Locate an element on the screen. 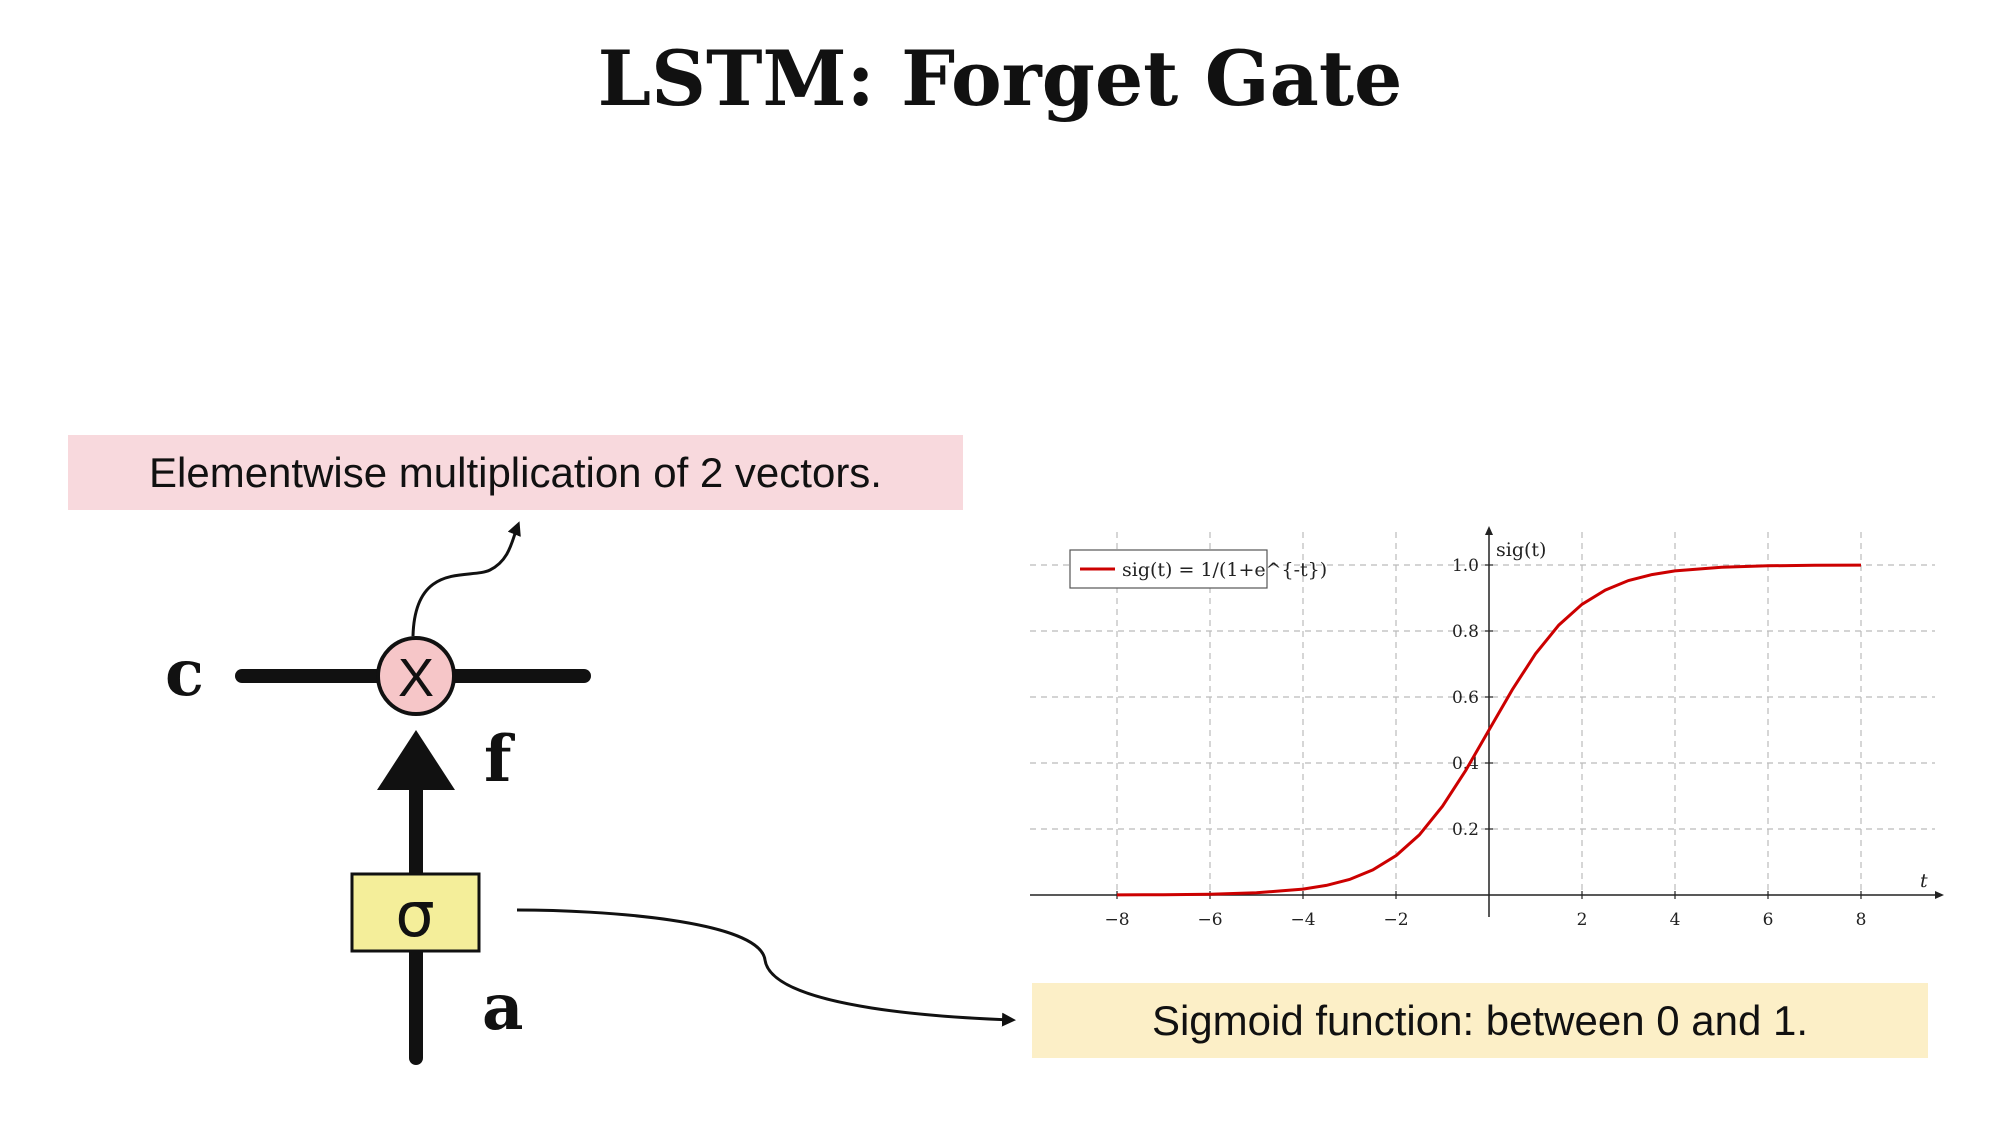 The image size is (2000, 1125). sigmoid-callout: Sigmoid function: between 0 and 1. is located at coordinates (1480, 1020).